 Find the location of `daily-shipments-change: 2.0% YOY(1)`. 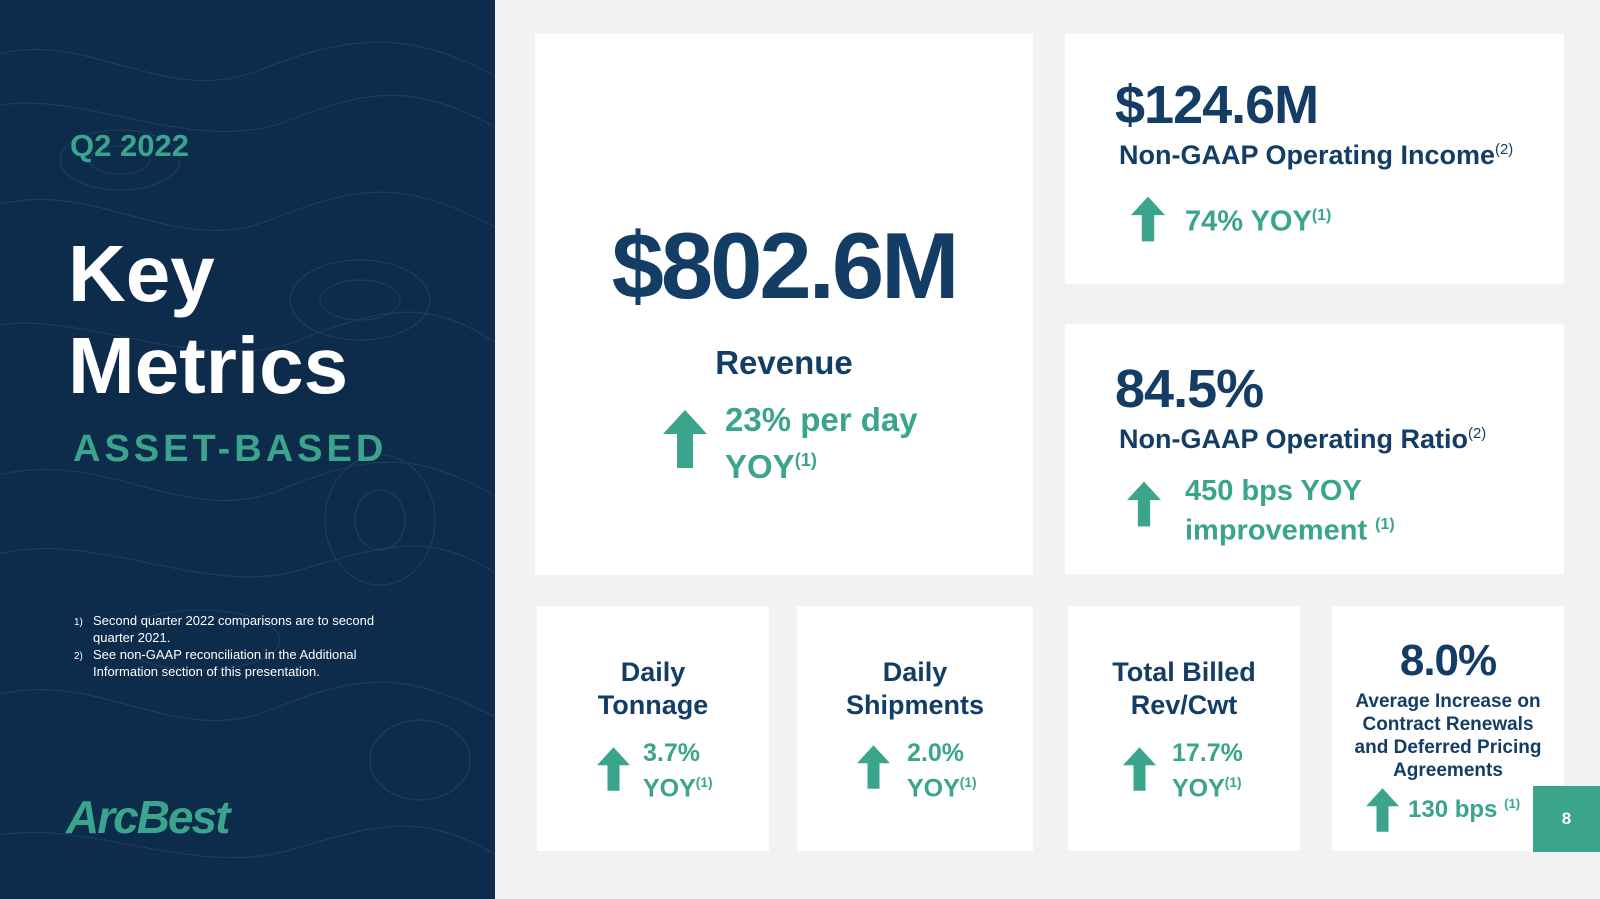

daily-shipments-change: 2.0% YOY(1) is located at coordinates (942, 771).